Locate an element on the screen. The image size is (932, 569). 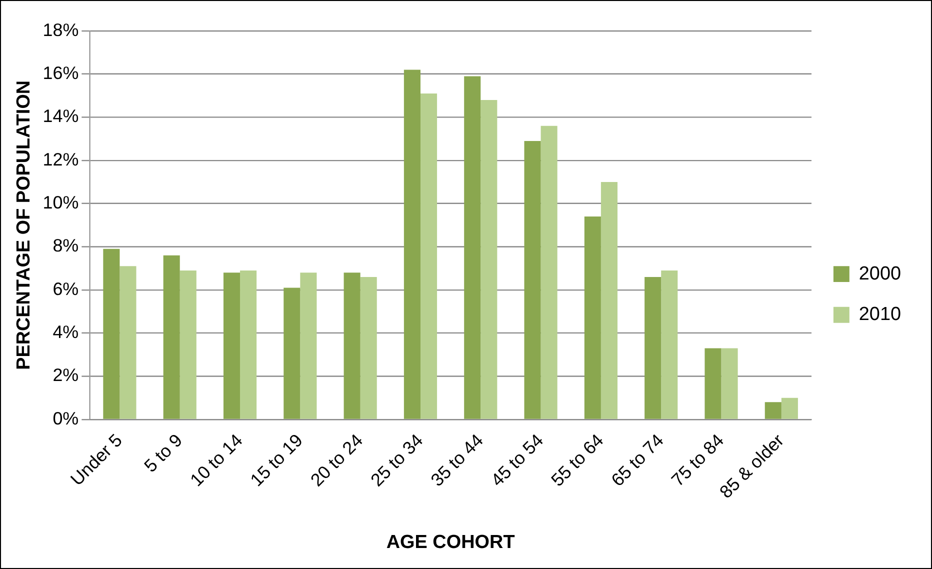
x-tick-label: 5 to 9 is located at coordinates (163, 453).